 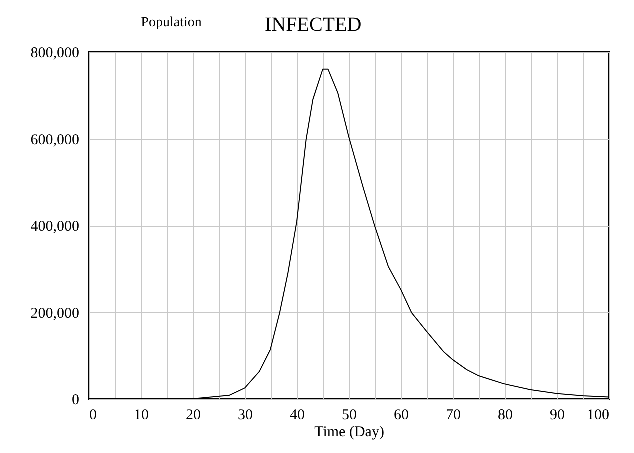 What do you see at coordinates (557, 416) in the screenshot?
I see `x-tick-label: 90` at bounding box center [557, 416].